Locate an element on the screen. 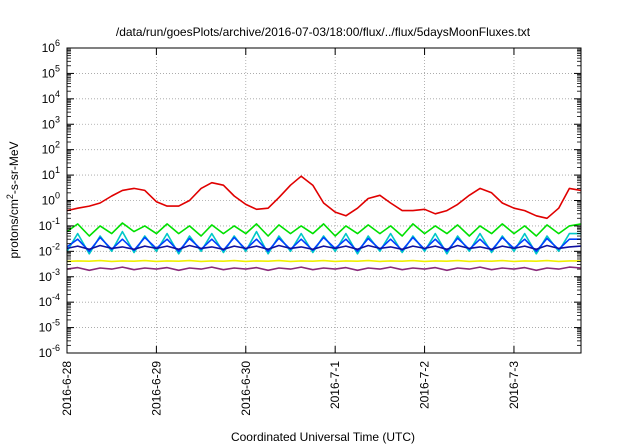  y-tick-exponent: -4 is located at coordinates (56, 297).